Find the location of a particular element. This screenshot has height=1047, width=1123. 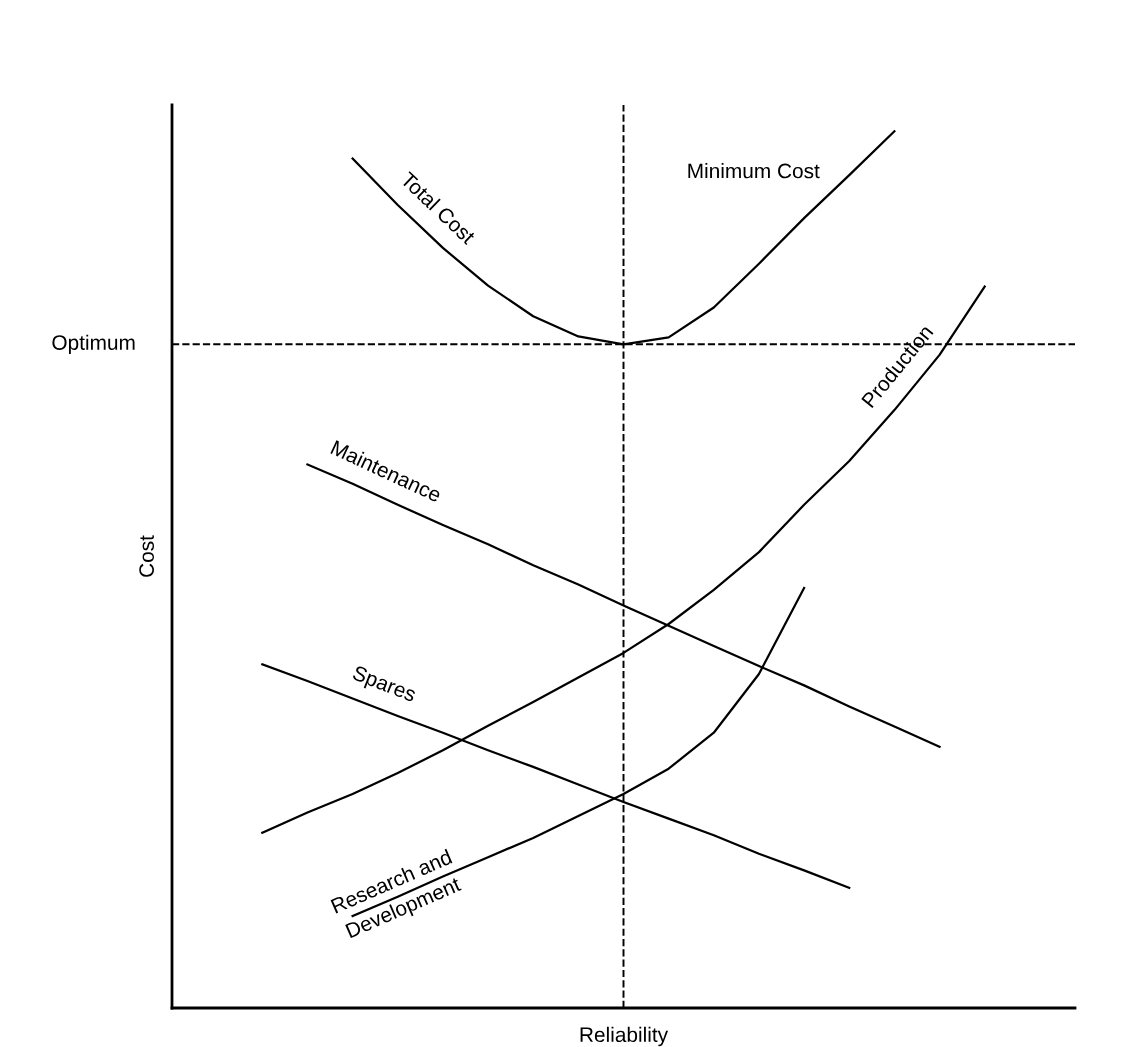

x-axis-title: Reliability is located at coordinates (624, 1036).